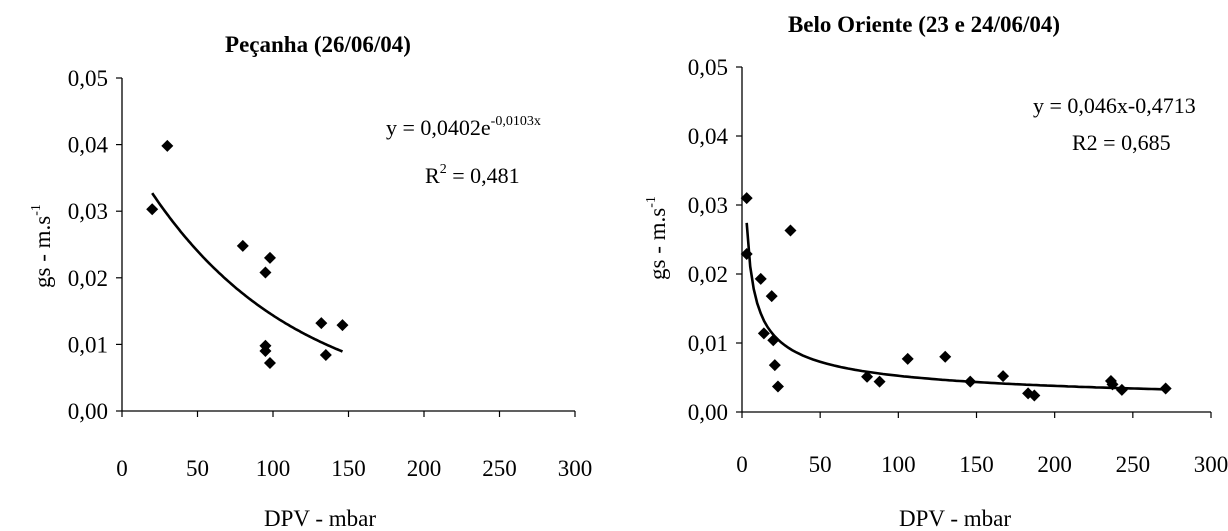 This screenshot has height=531, width=1228. What do you see at coordinates (1114, 105) in the screenshot?
I see `equation-label: y = 0,046x-0,4713` at bounding box center [1114, 105].